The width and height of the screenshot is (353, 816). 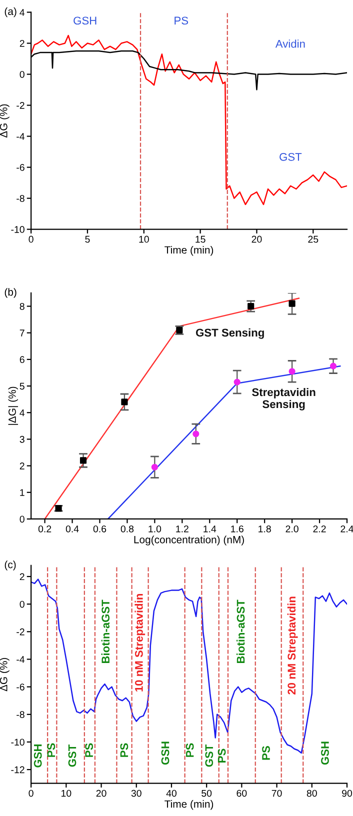 What do you see at coordinates (22, 306) in the screenshot?
I see `y-tick-label: 8` at bounding box center [22, 306].